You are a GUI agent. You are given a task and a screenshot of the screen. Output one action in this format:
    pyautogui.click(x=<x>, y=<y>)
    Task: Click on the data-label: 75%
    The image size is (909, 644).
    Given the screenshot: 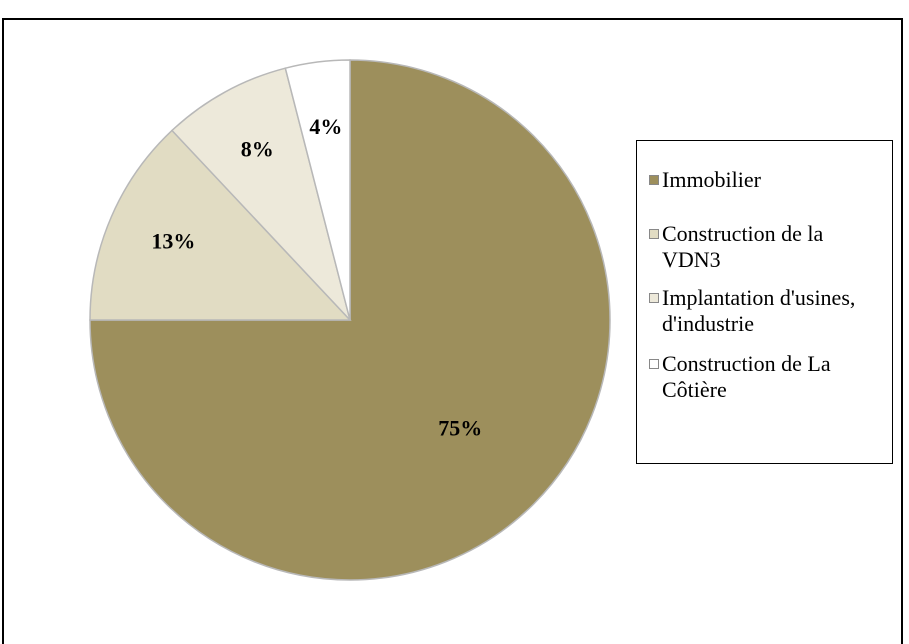 What is the action you would take?
    pyautogui.click(x=460, y=427)
    